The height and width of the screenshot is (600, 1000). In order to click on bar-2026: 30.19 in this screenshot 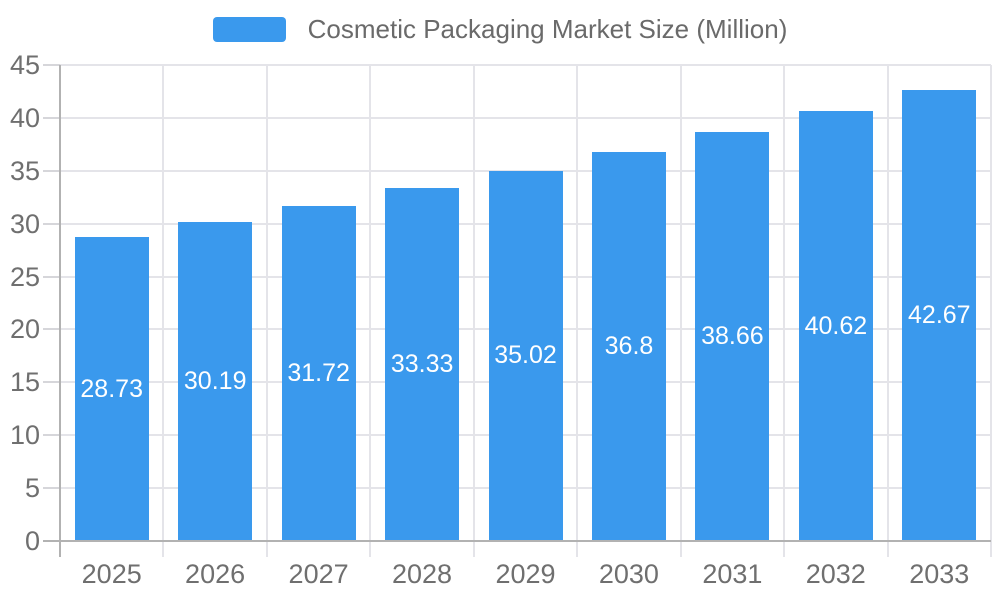, I will do `click(215, 381)`.